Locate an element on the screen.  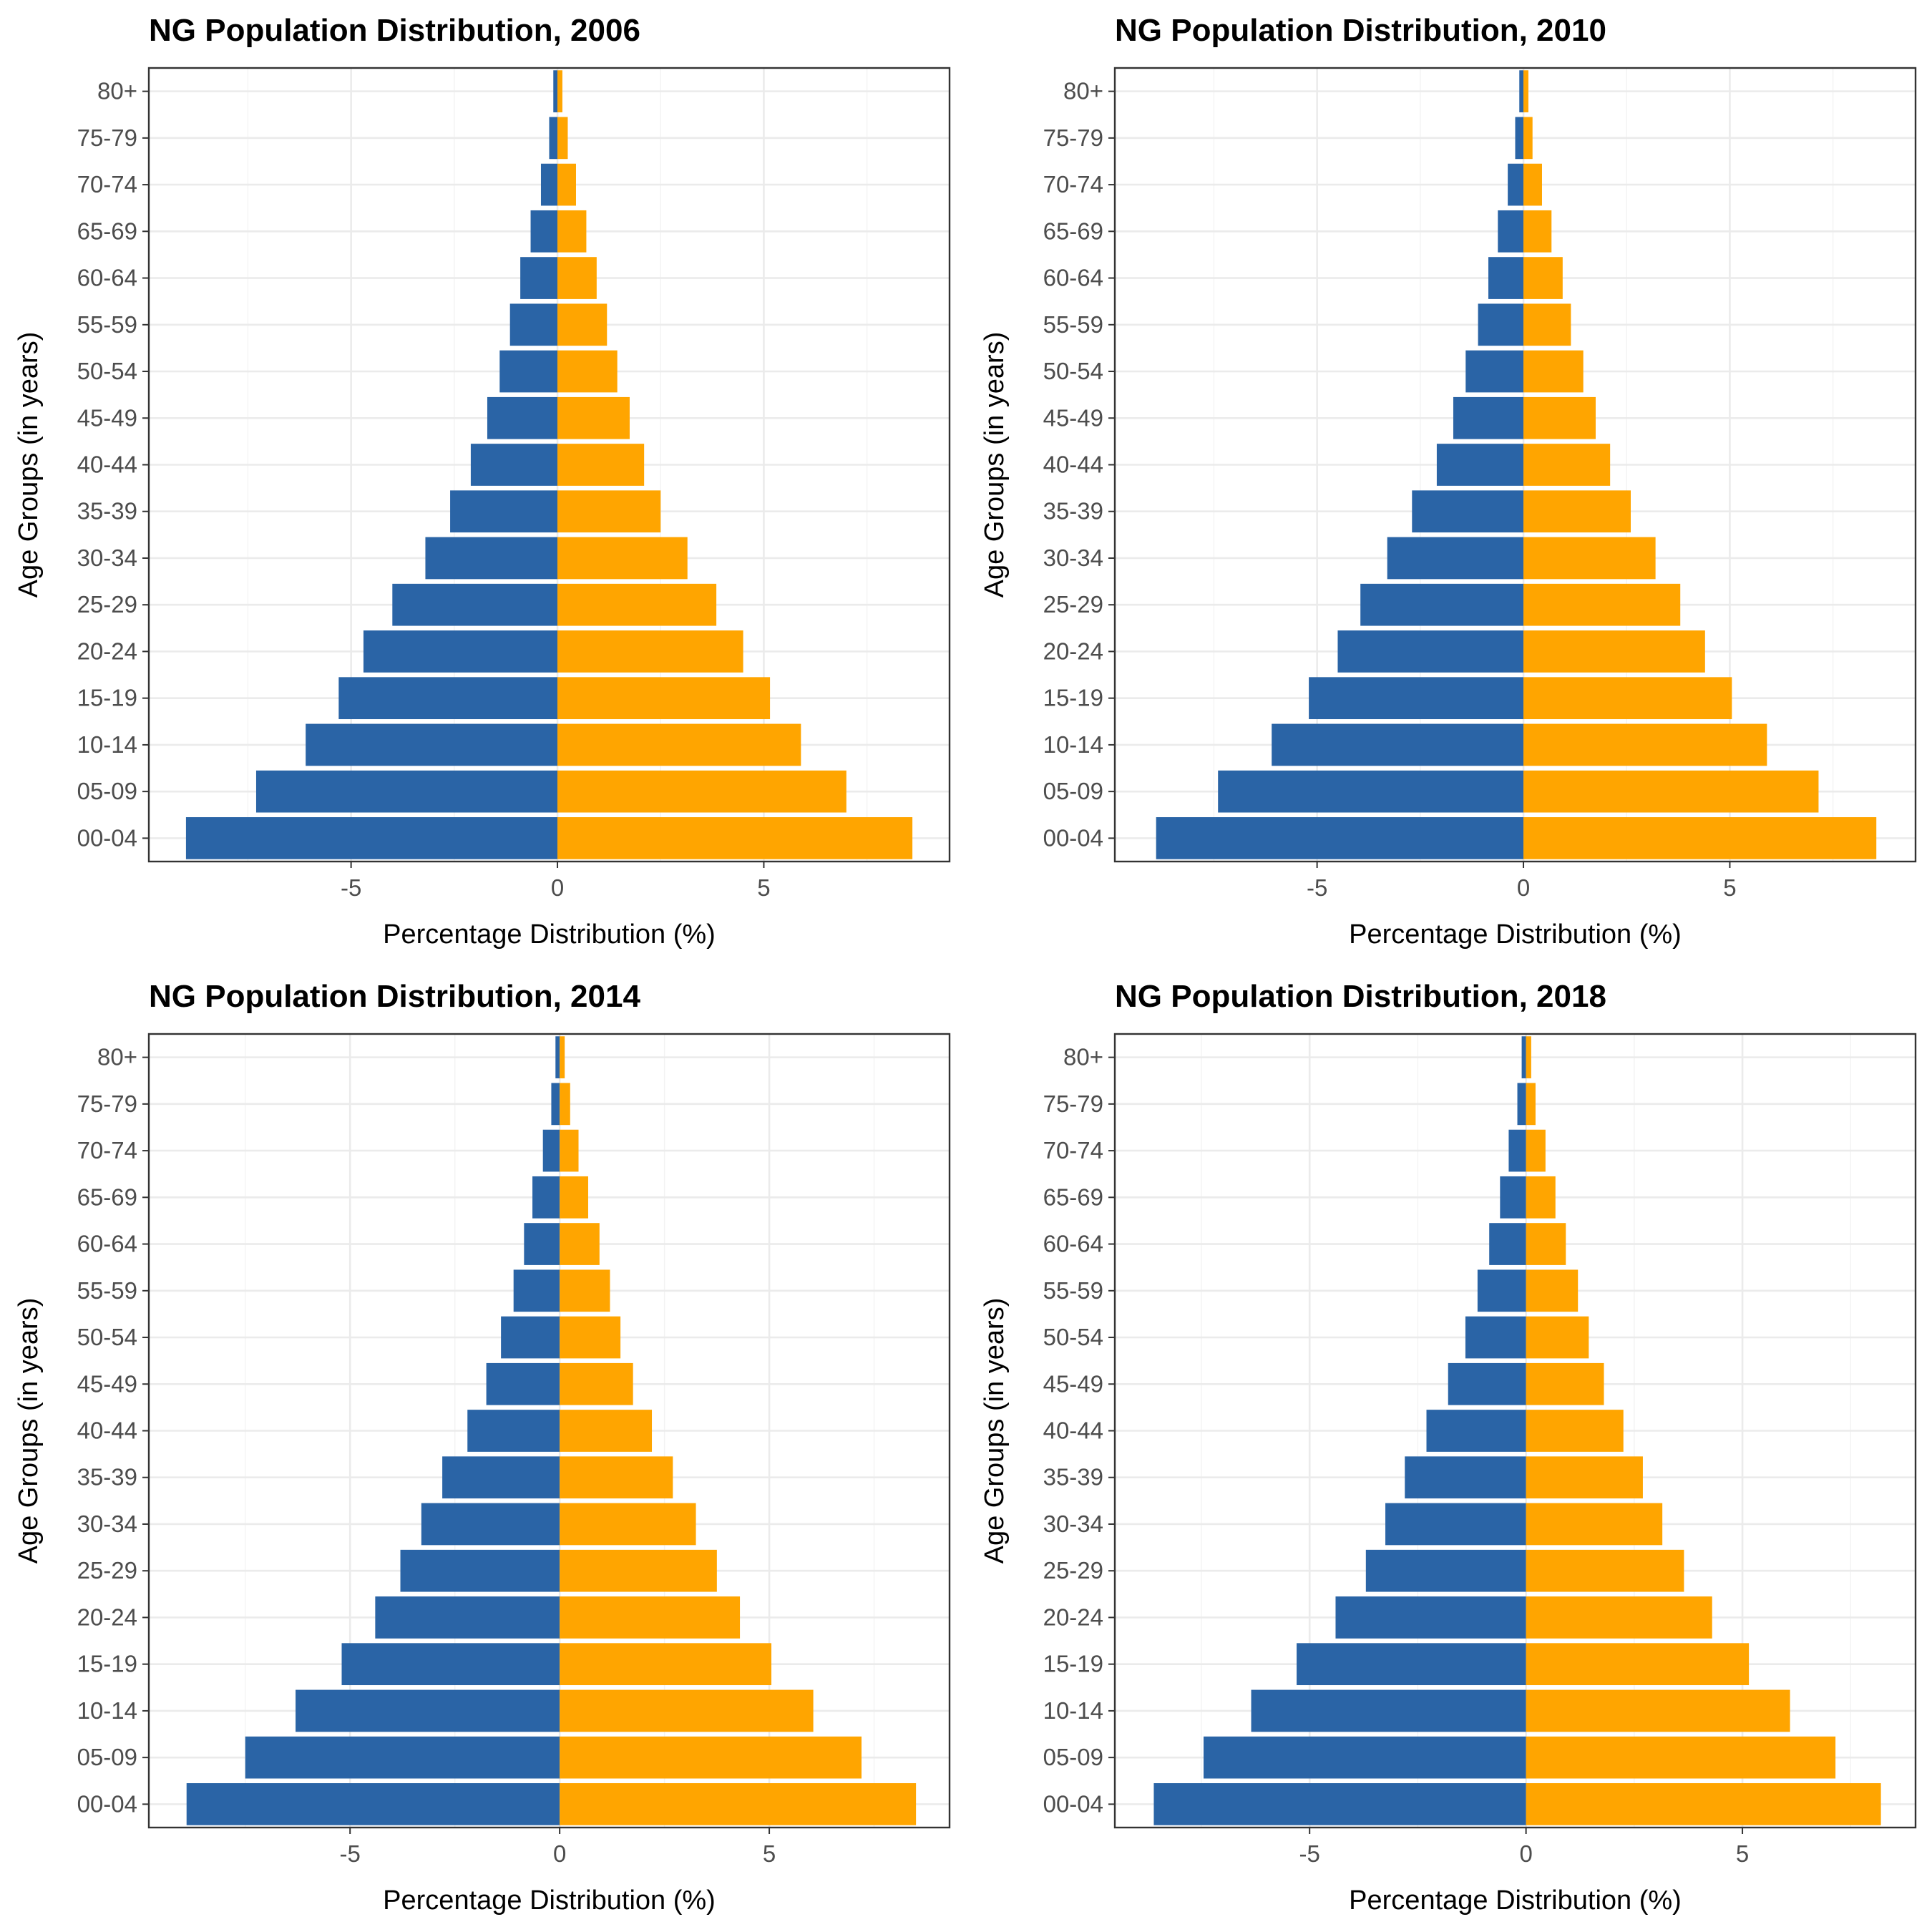
x-tick-label: 0 is located at coordinates (557, 887).